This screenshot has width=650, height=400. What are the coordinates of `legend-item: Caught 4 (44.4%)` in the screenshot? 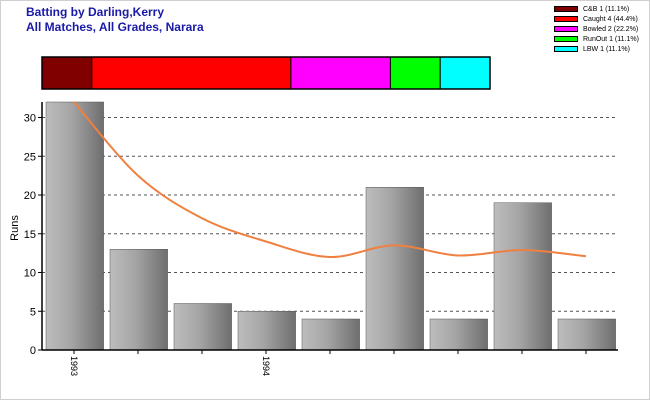 It's located at (596, 19).